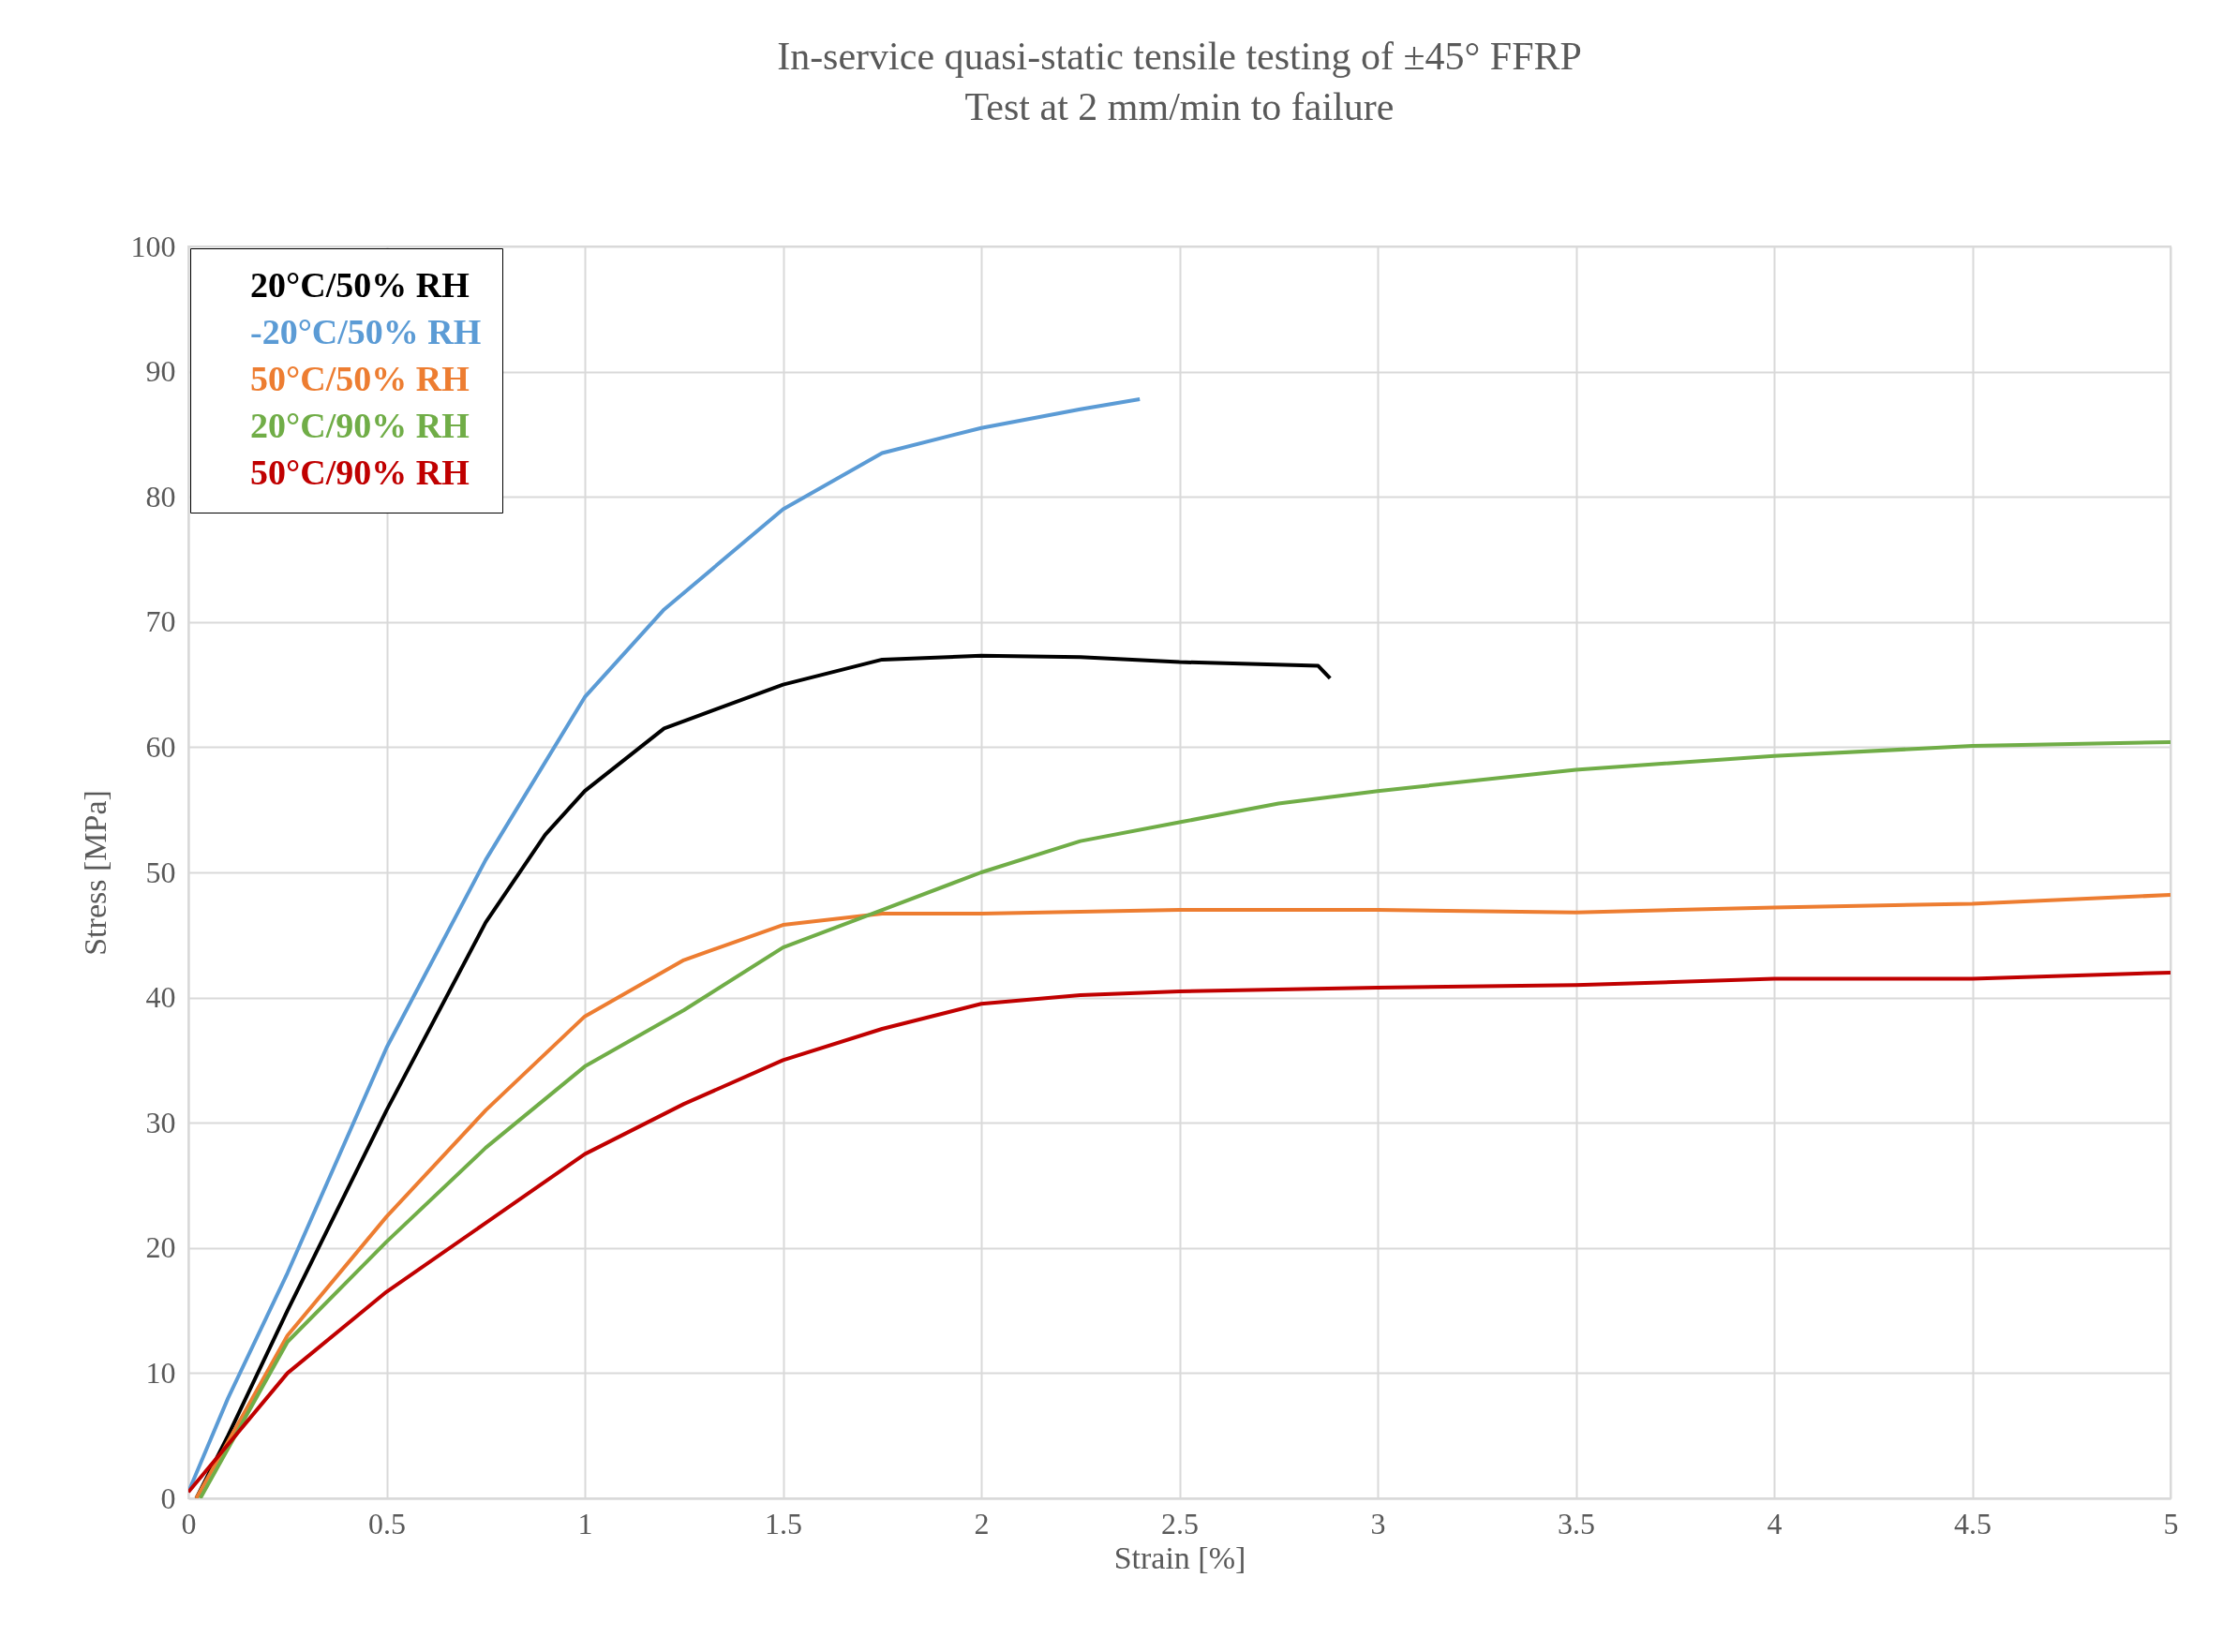 Image resolution: width=2223 pixels, height=1652 pixels. Describe the element at coordinates (585, 1523) in the screenshot. I see `x-tick-label: 1` at that location.